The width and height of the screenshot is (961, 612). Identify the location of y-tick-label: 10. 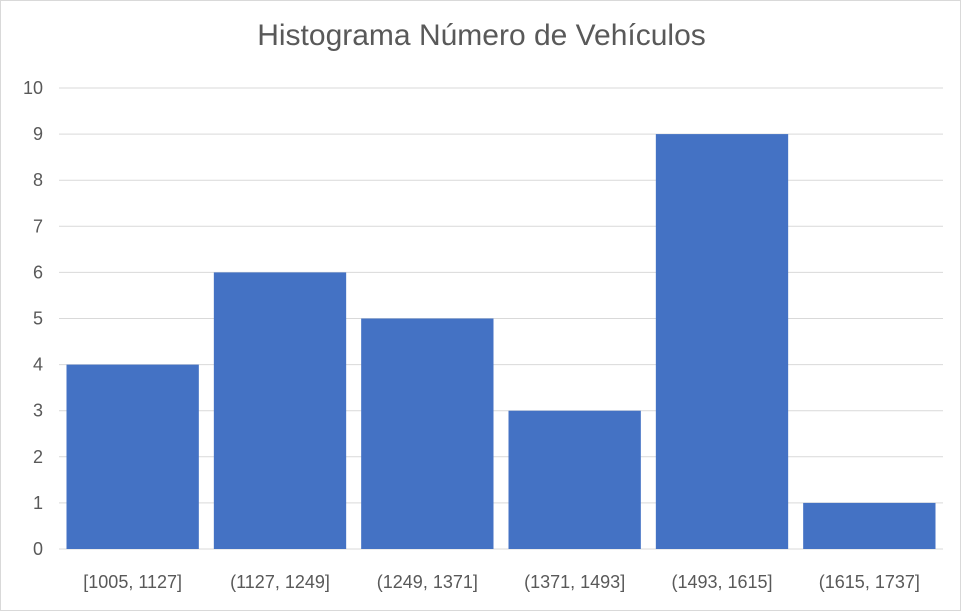
(33, 88).